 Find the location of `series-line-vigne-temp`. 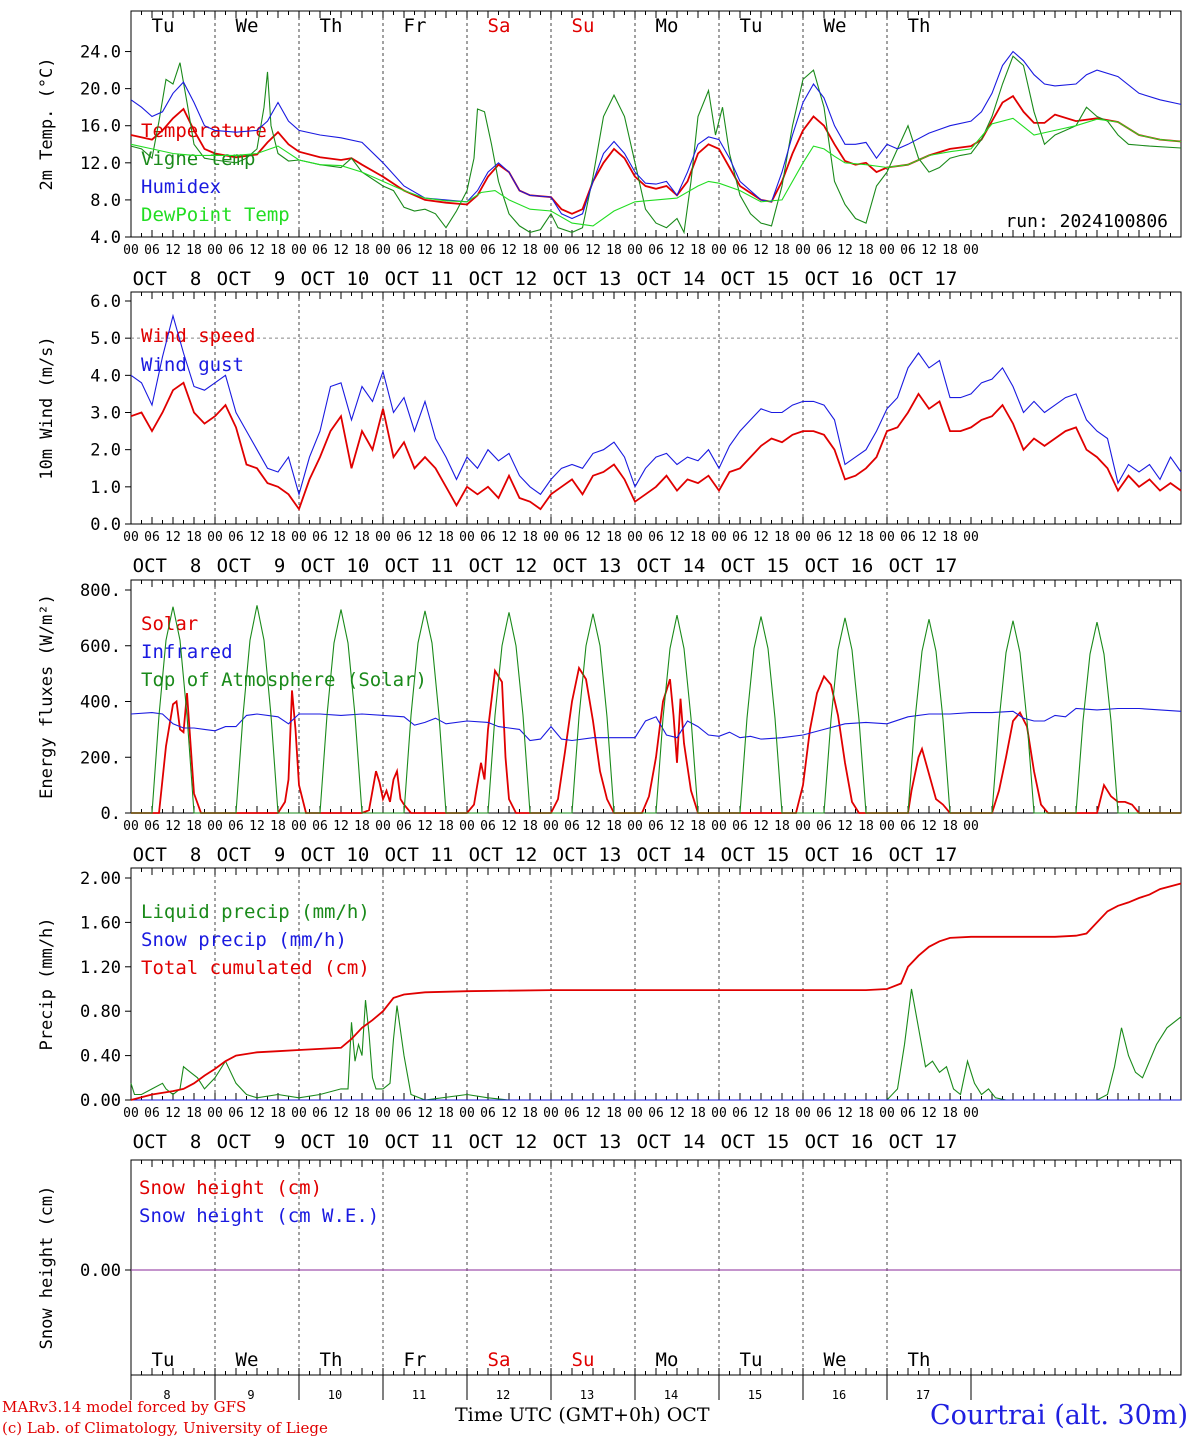

series-line-vigne-temp is located at coordinates (656, 145).